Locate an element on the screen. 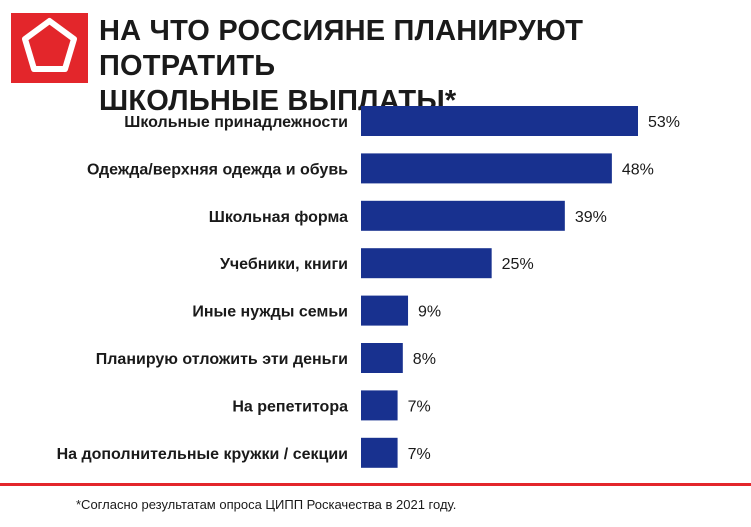 The width and height of the screenshot is (751, 527). value-label: 8% is located at coordinates (424, 359).